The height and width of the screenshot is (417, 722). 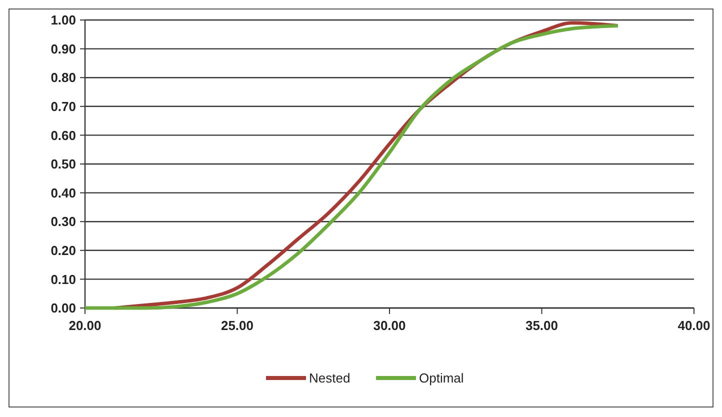 I want to click on x-tick-label: 40.00, so click(x=694, y=325).